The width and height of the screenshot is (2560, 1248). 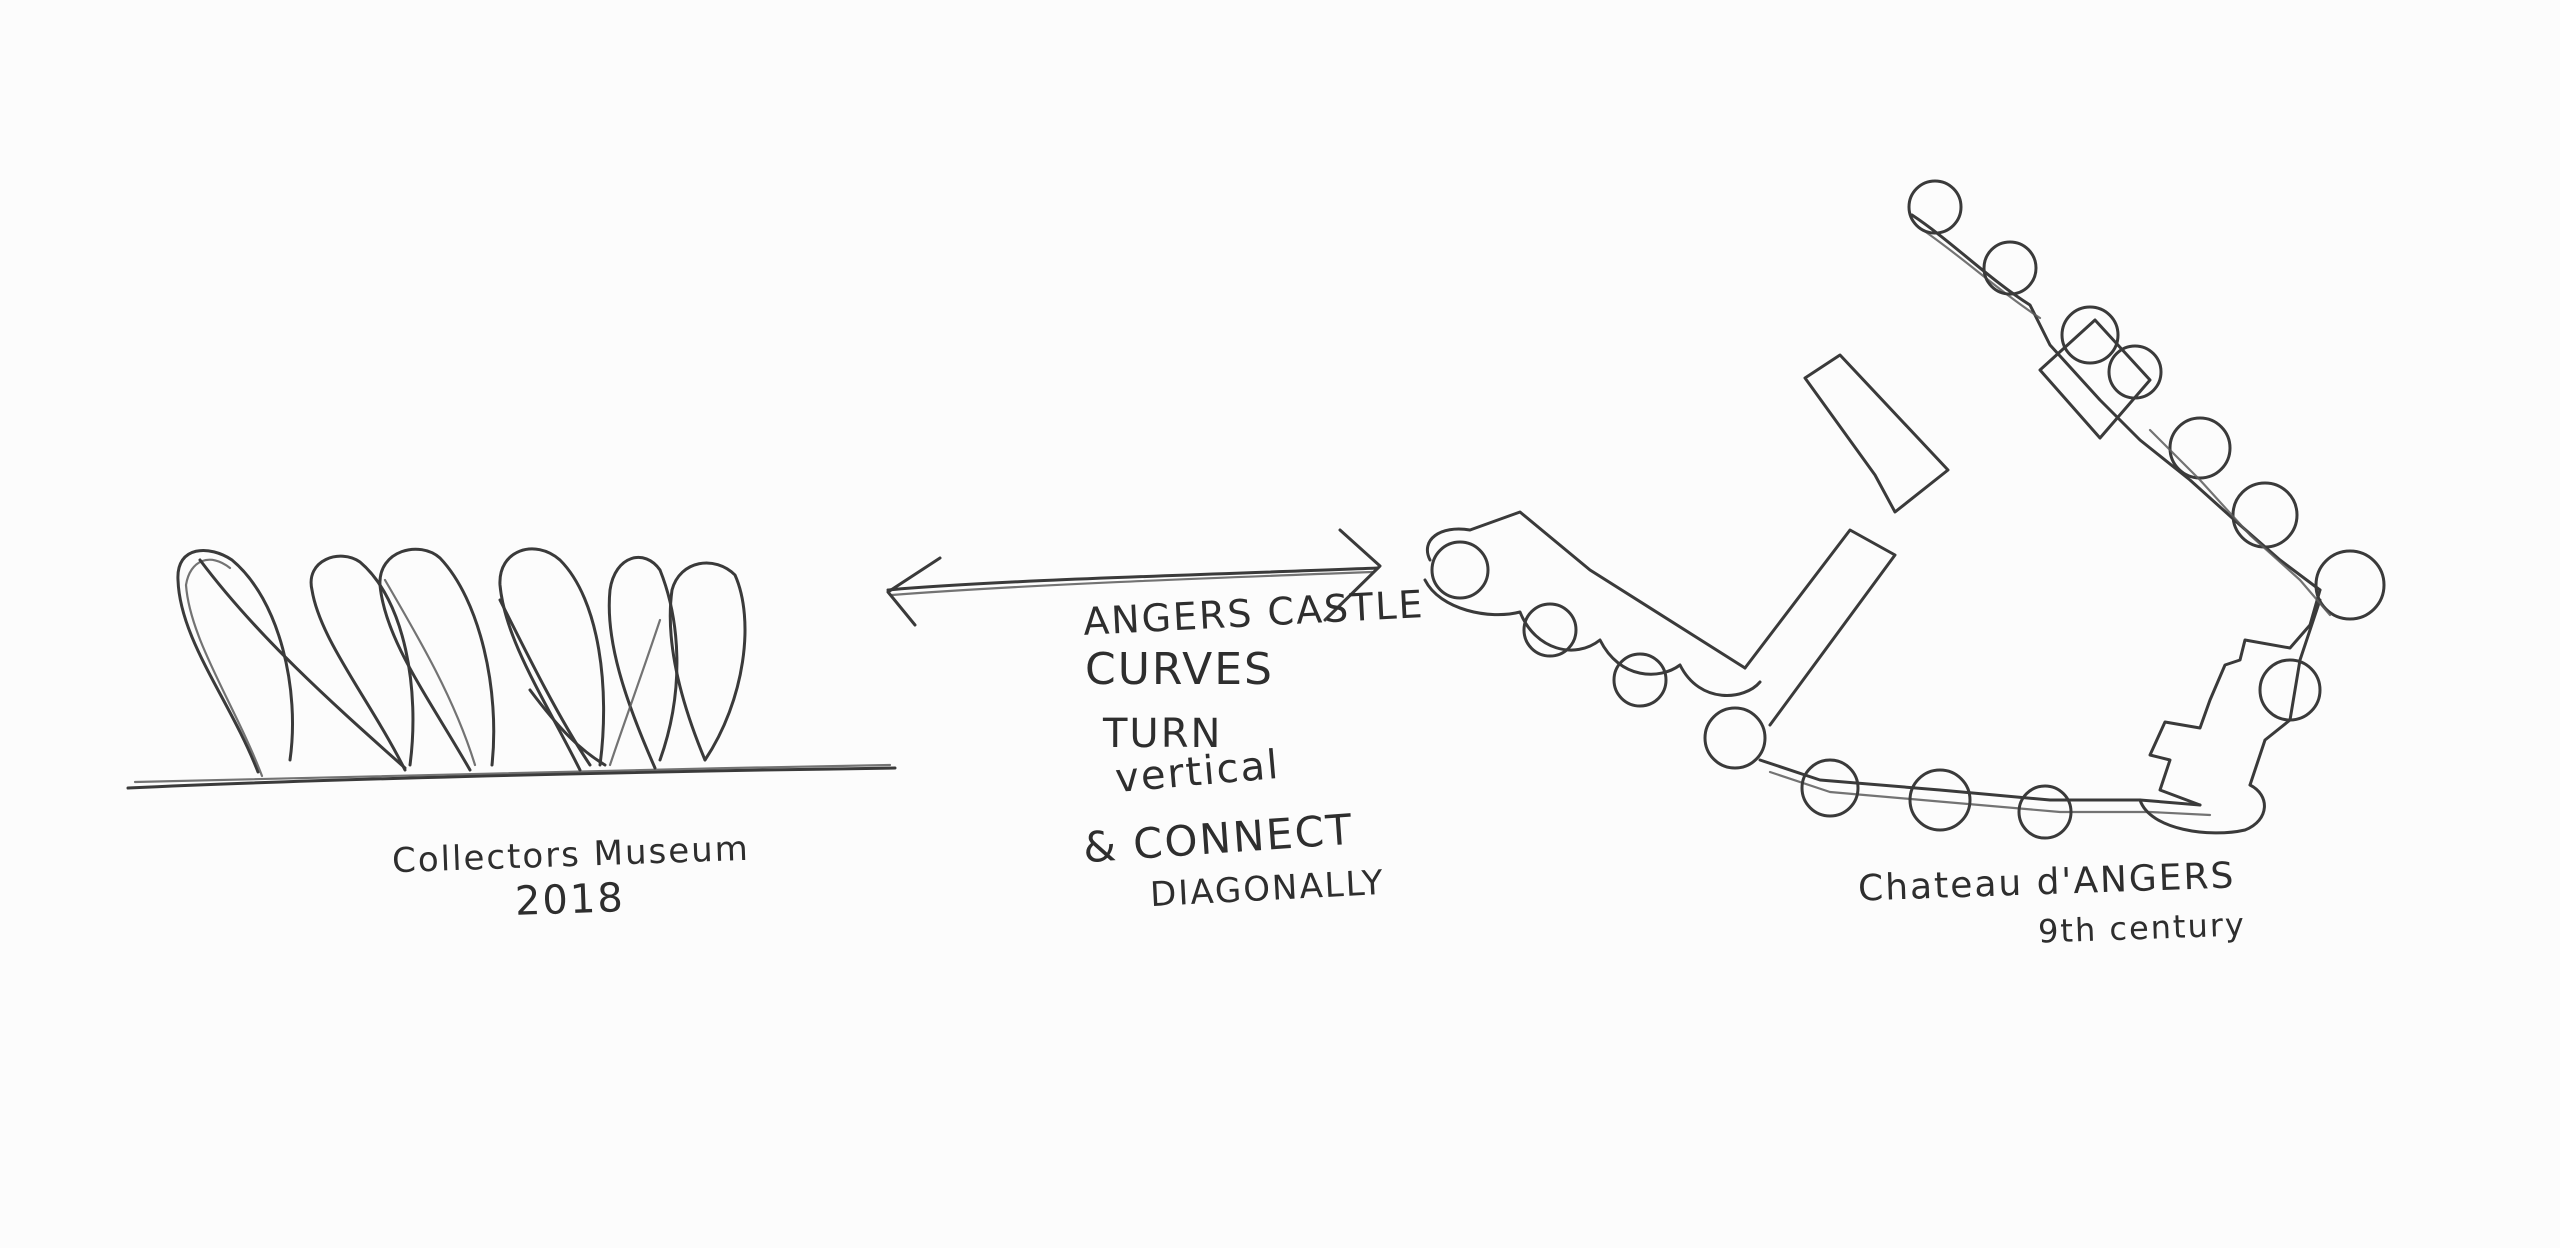 What do you see at coordinates (2045, 812) in the screenshot?
I see `castle-tower-s3` at bounding box center [2045, 812].